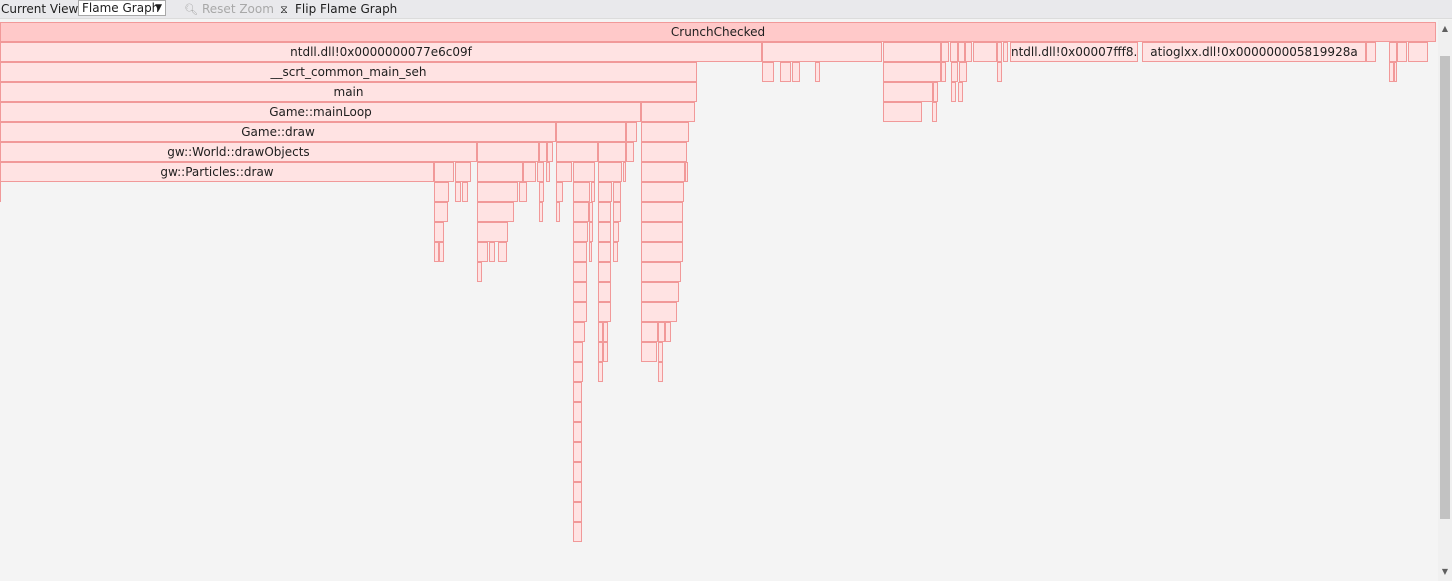 Image resolution: width=1452 pixels, height=581 pixels. I want to click on reset-zoom-button: 🔍︎ Reset Zoom, so click(229, 9).